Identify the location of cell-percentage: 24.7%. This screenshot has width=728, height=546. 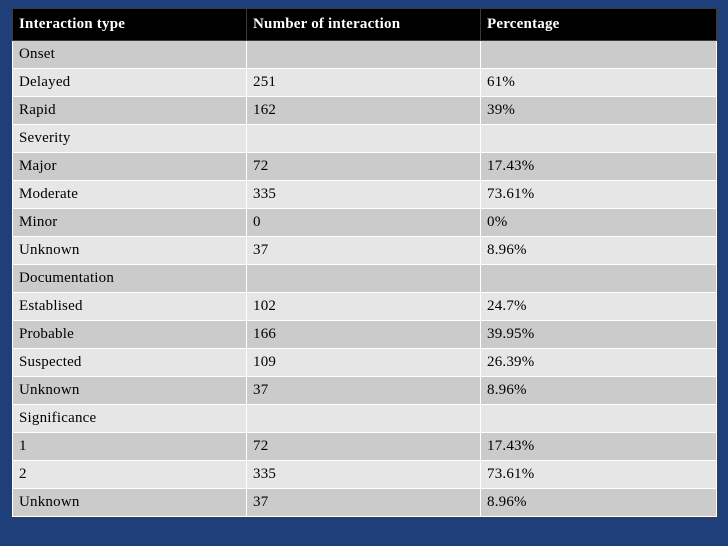
(598, 306).